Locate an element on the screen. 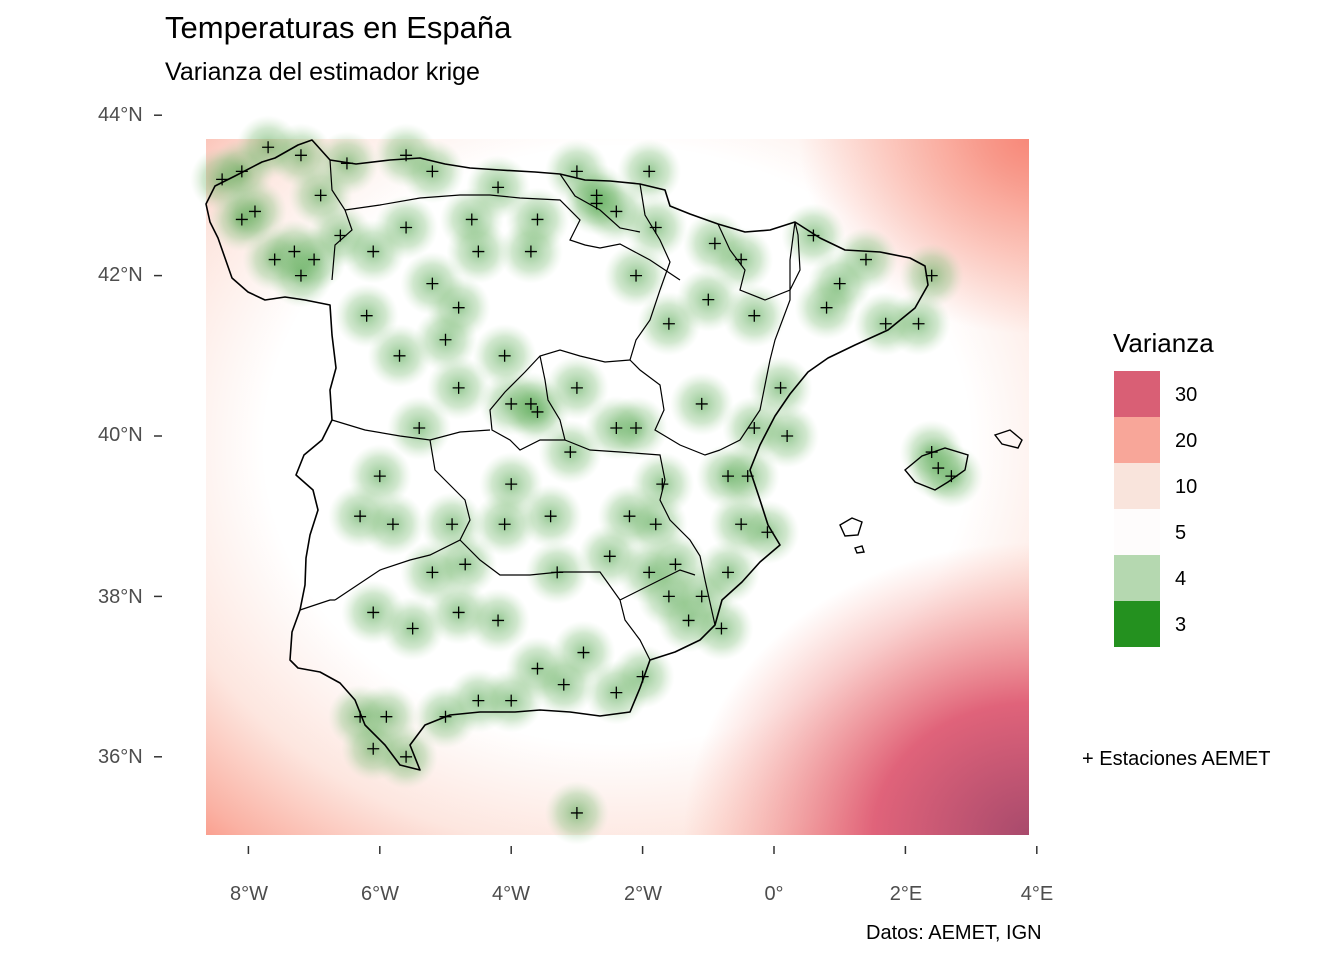 The height and width of the screenshot is (960, 1344). chart-subtitle: Varianza del estimador krige is located at coordinates (322, 72).